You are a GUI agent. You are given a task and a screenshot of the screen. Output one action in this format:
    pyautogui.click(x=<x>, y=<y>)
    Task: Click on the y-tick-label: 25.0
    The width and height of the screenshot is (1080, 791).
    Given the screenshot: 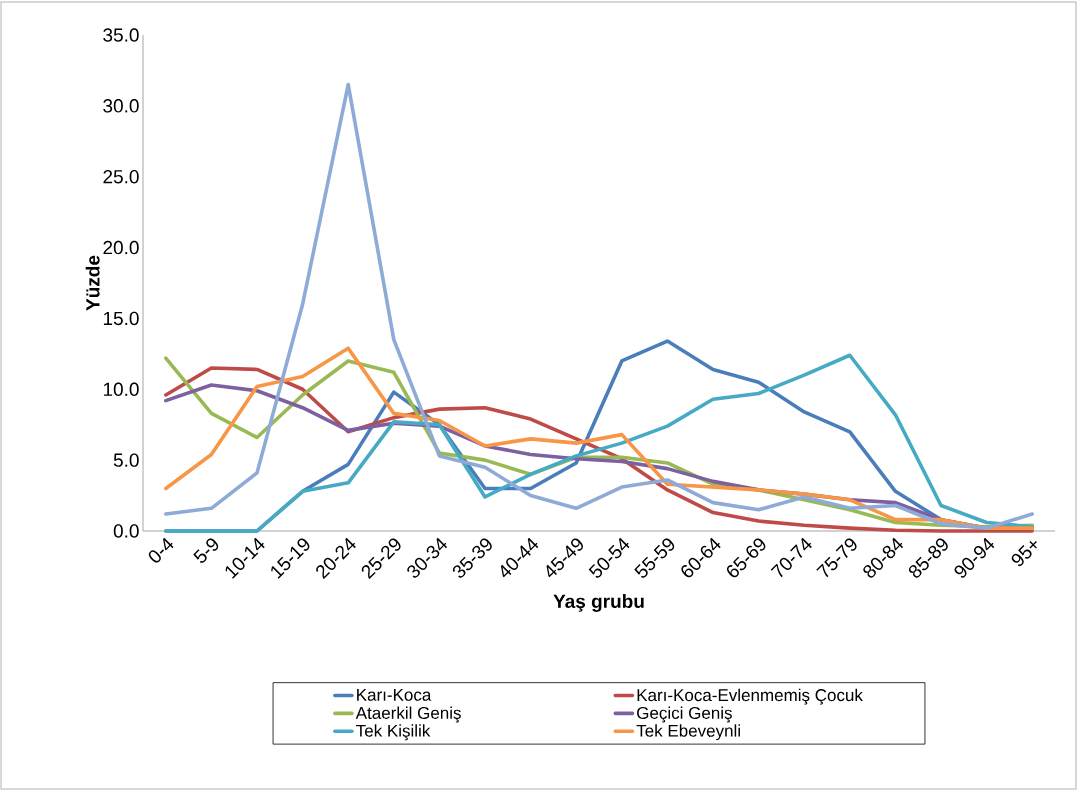 What is the action you would take?
    pyautogui.click(x=121, y=176)
    